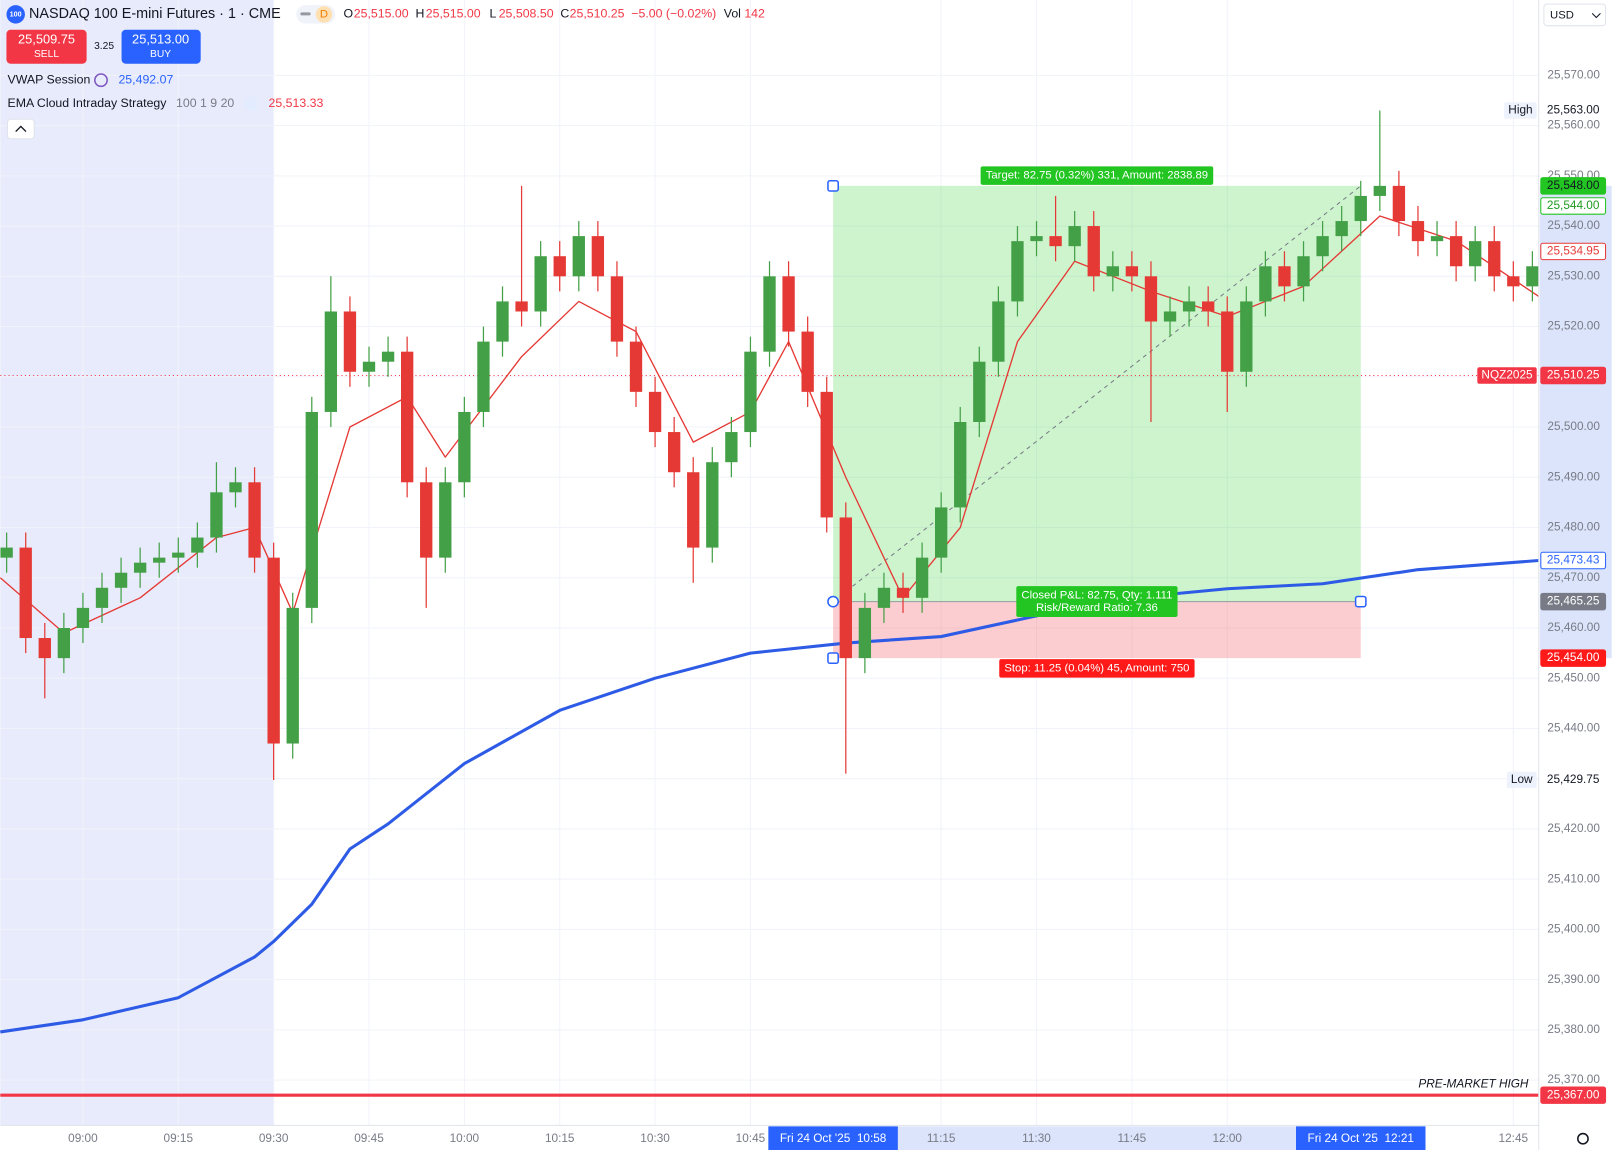 This screenshot has height=1150, width=1612. What do you see at coordinates (1573, 225) in the screenshot?
I see `y-tick-label: 25,540.00` at bounding box center [1573, 225].